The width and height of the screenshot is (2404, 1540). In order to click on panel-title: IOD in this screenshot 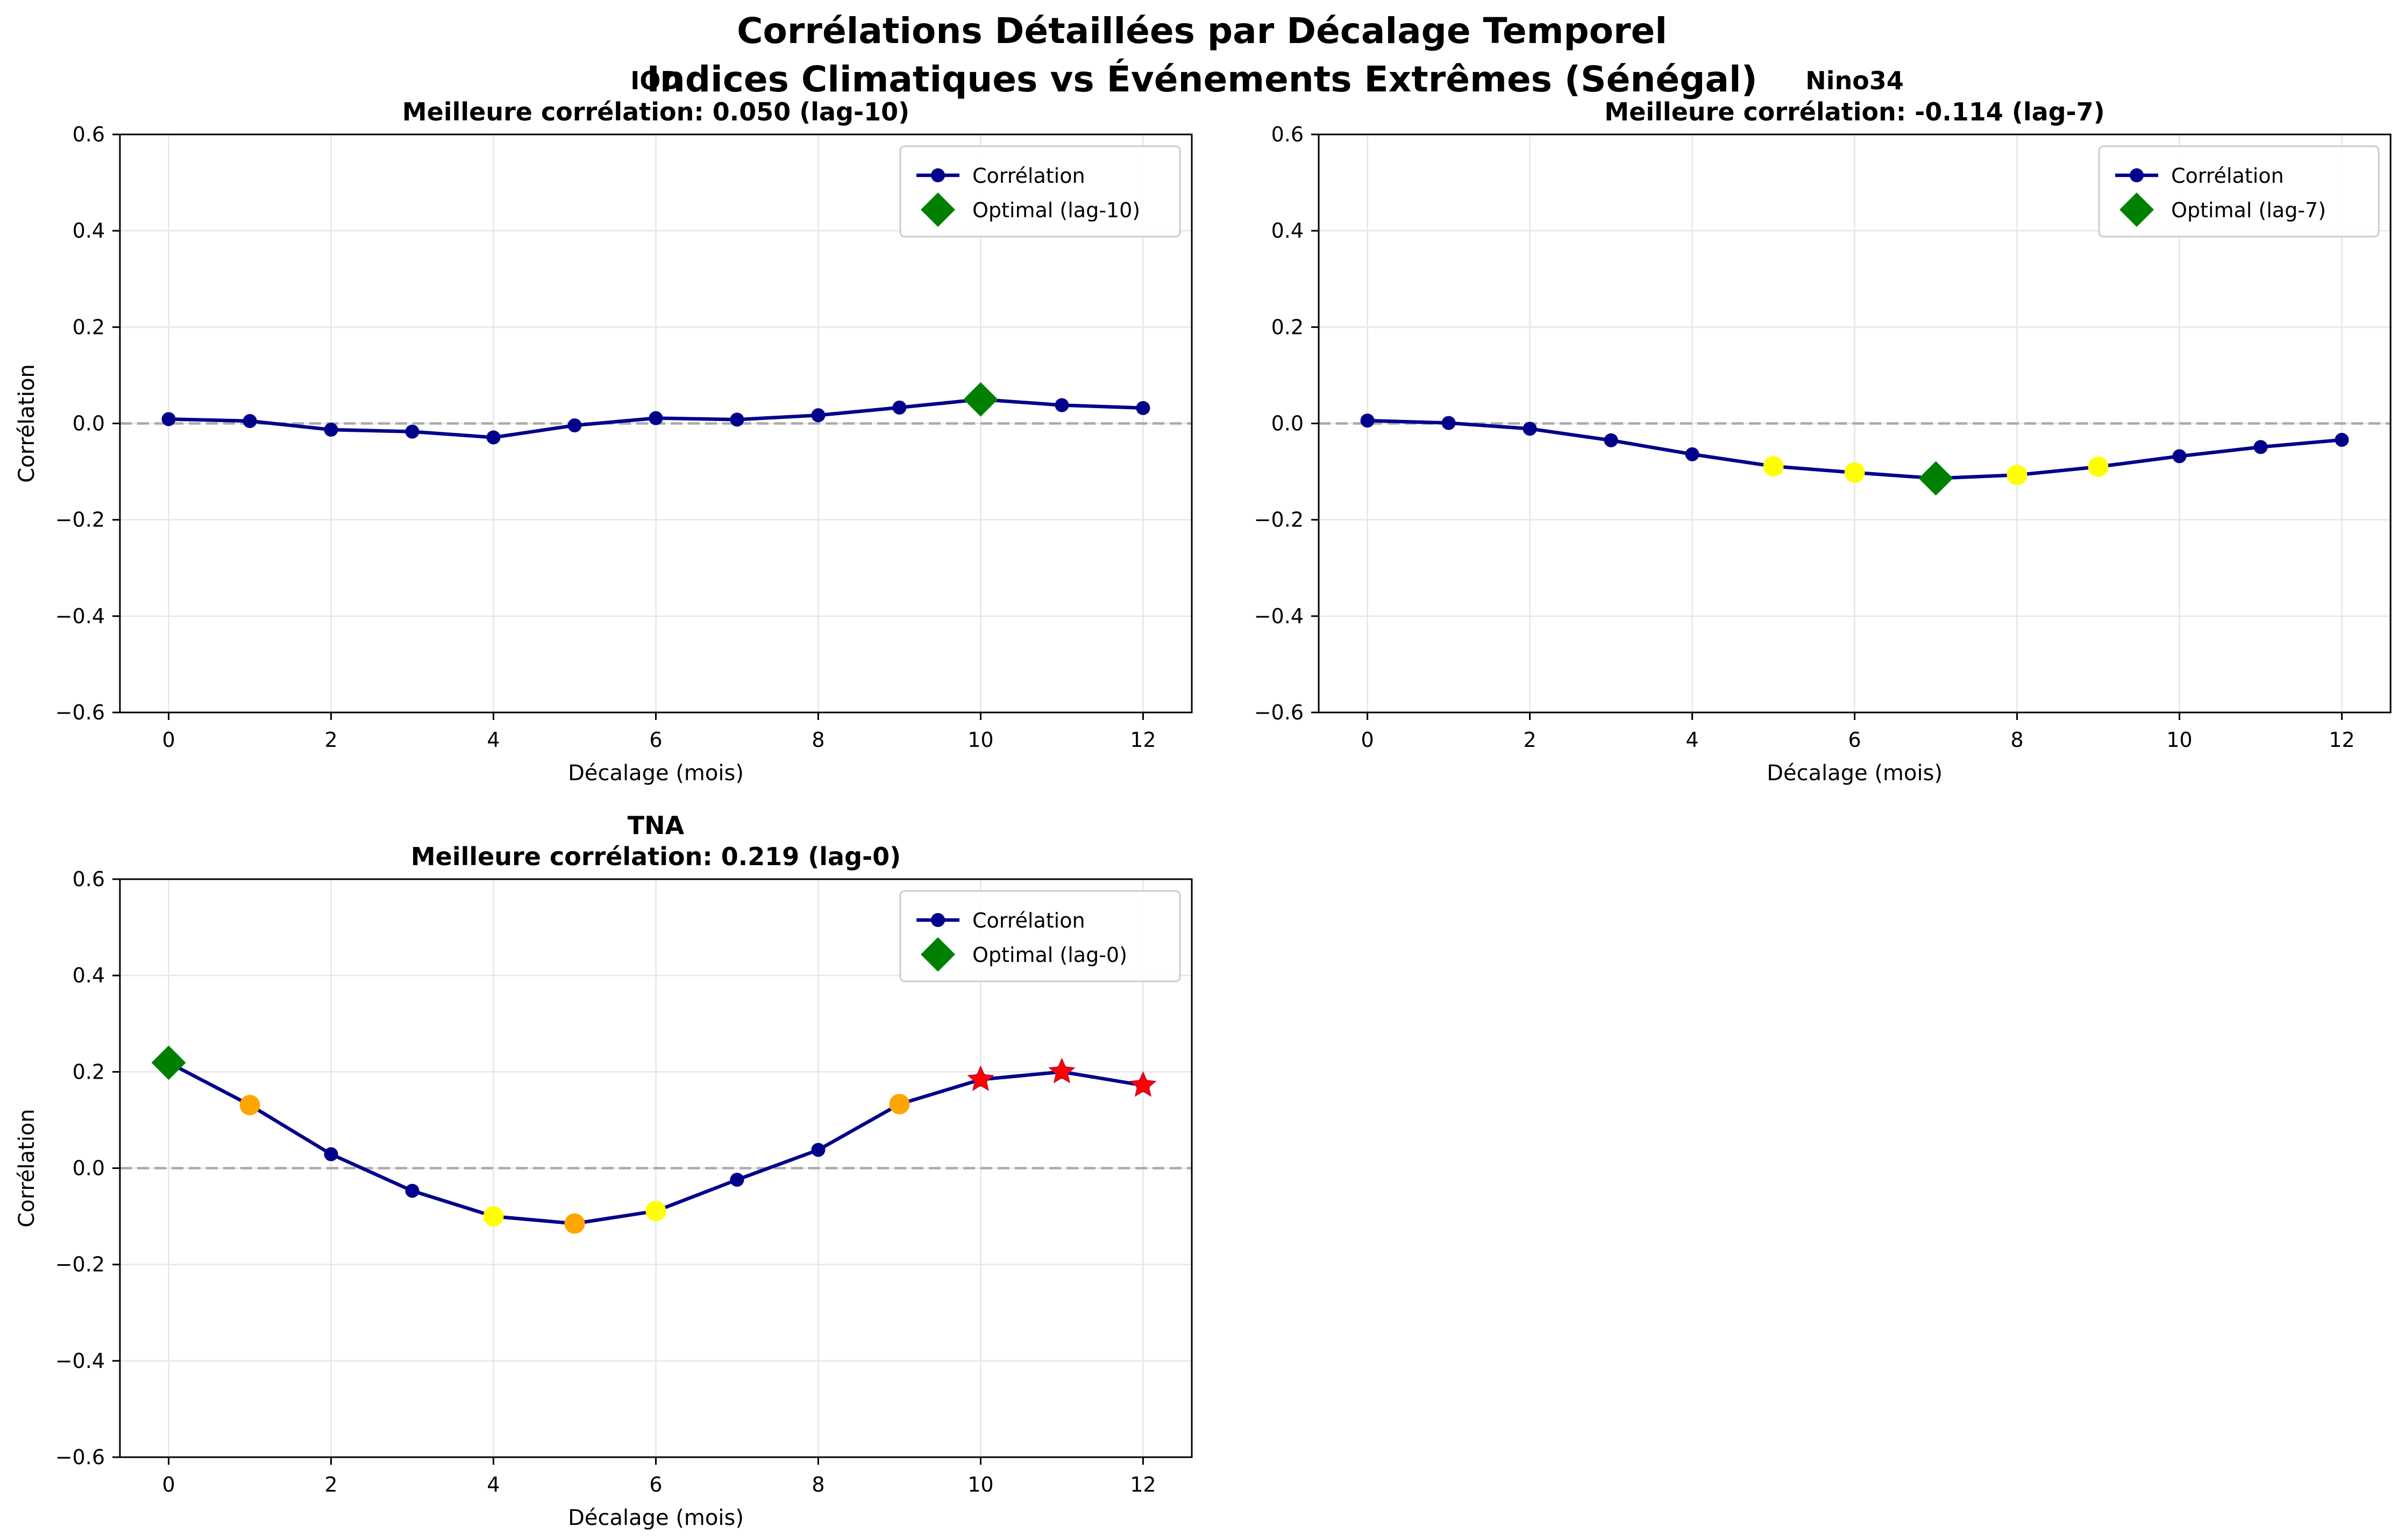, I will do `click(655, 80)`.